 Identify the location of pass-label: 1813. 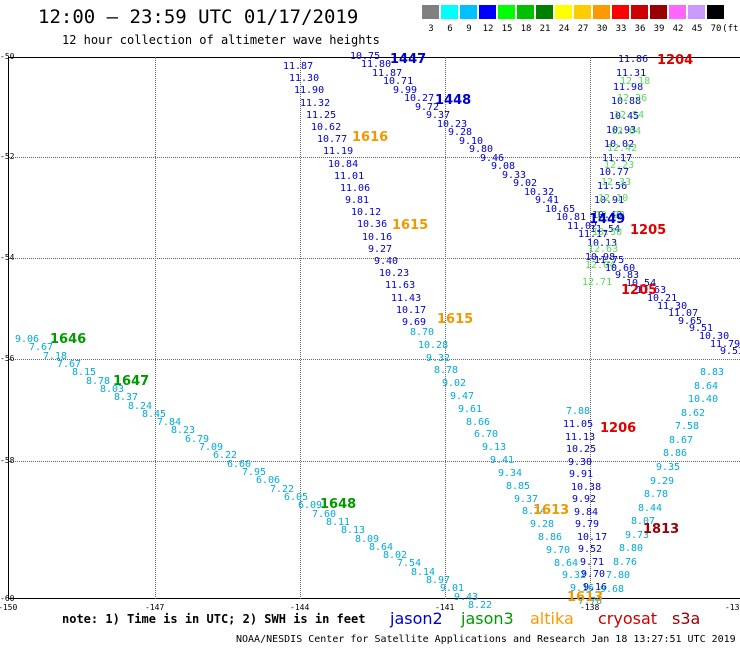
(661, 529).